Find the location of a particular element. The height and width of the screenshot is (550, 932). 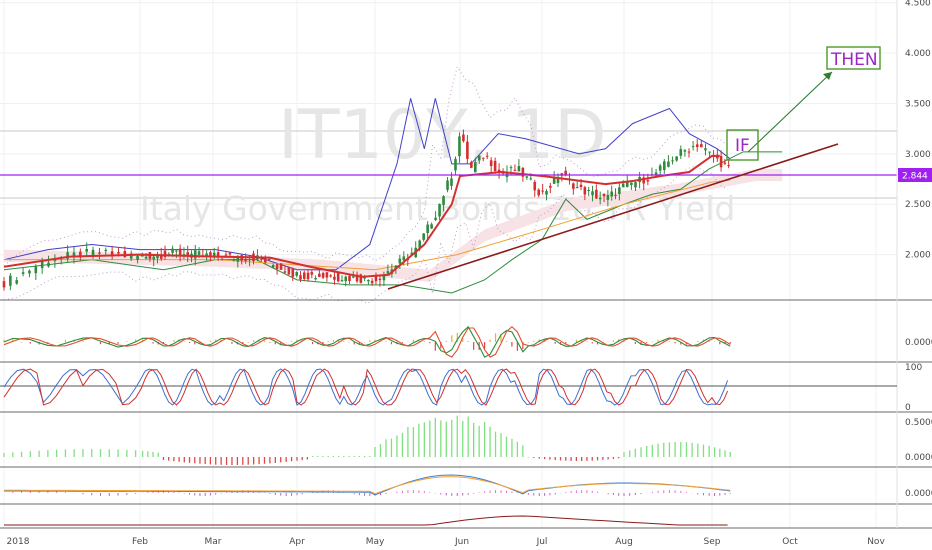

stoch-tick-label: 100 is located at coordinates (913, 368).